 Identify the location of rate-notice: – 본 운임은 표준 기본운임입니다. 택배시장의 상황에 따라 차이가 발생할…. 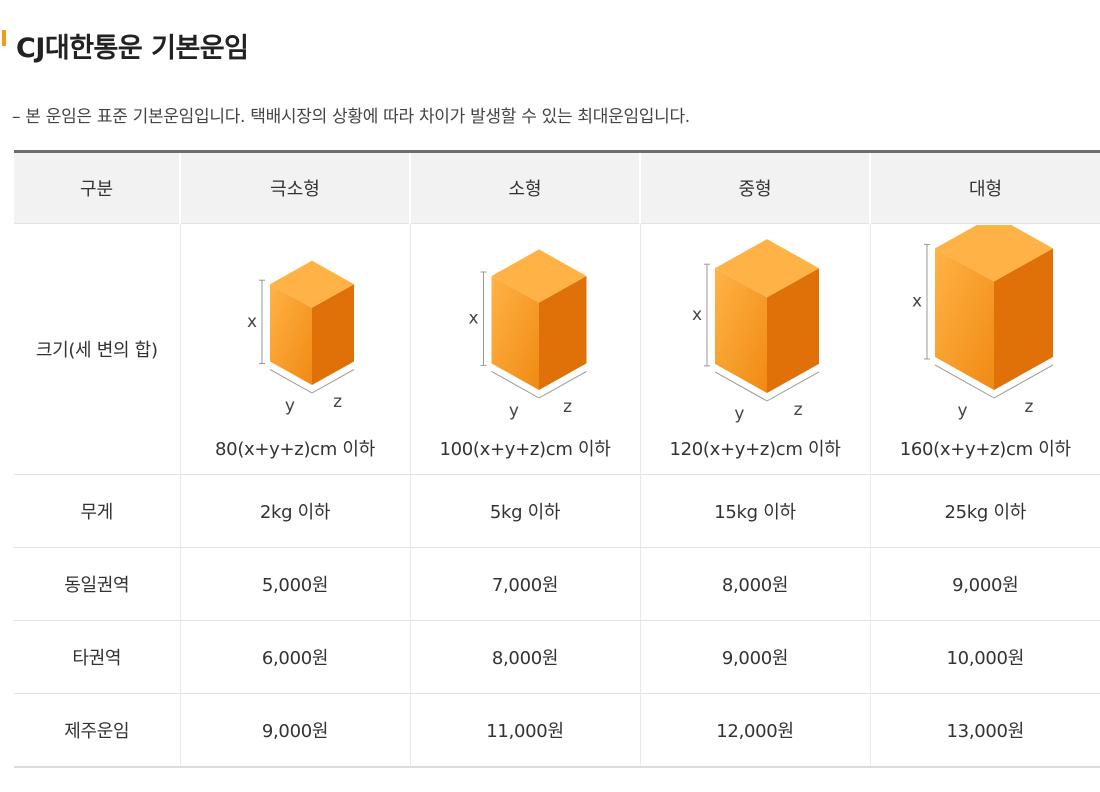
(351, 117).